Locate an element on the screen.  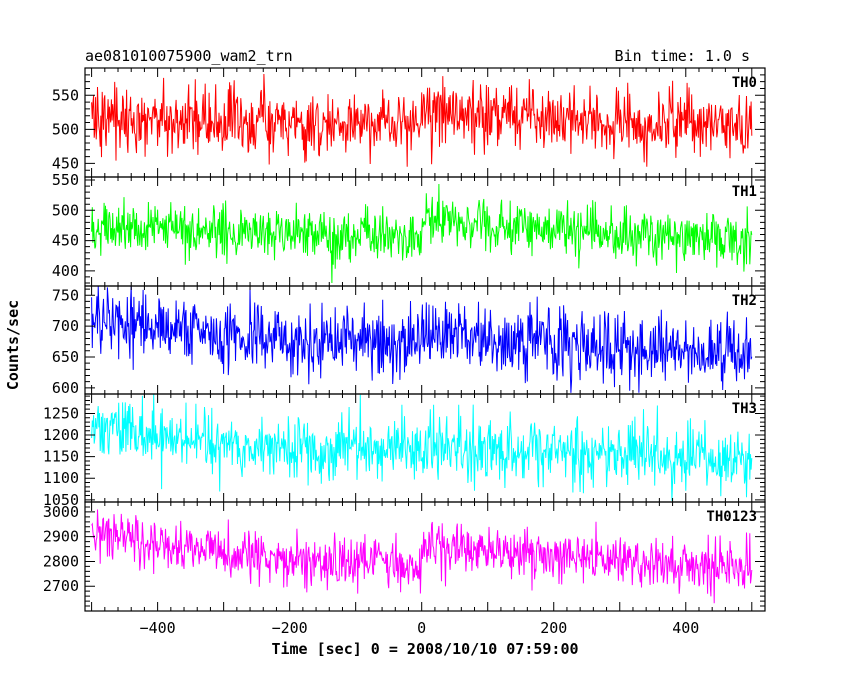
x-tick-label: −200 is located at coordinates (290, 628).